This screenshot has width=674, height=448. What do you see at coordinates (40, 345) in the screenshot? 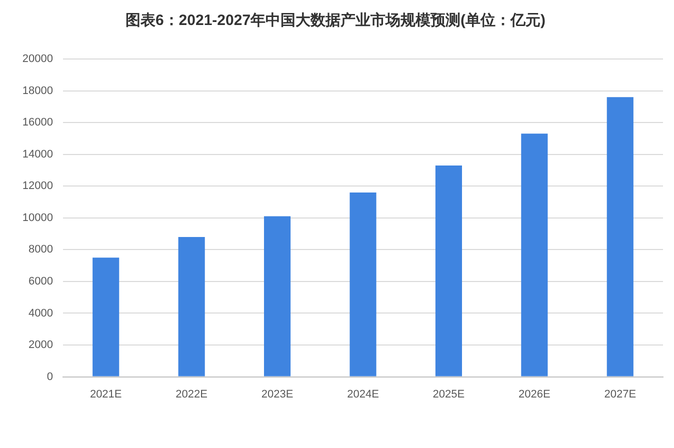
I see `y-tick-label: 2000` at bounding box center [40, 345].